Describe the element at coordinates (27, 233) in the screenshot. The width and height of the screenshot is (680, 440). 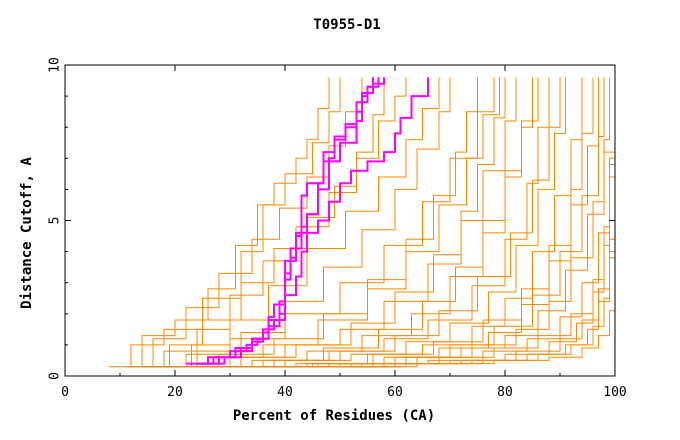
I see `y-axis-label: Distance Cutoff, A` at that location.